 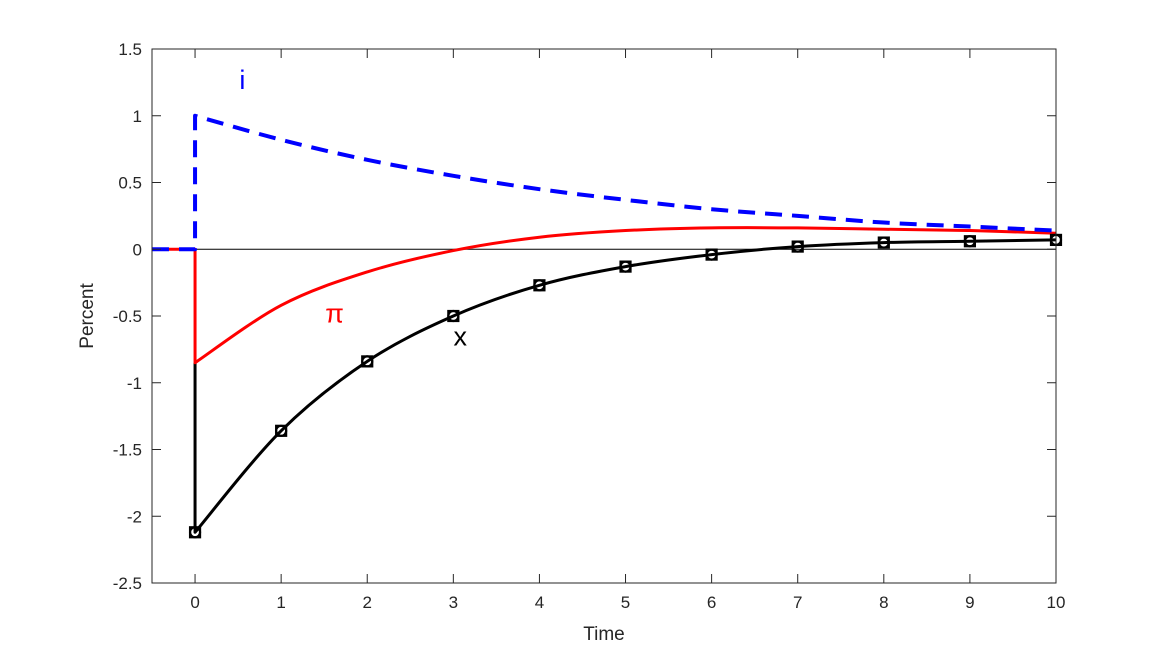 I want to click on y-tick-label: -0.5, so click(x=127, y=316).